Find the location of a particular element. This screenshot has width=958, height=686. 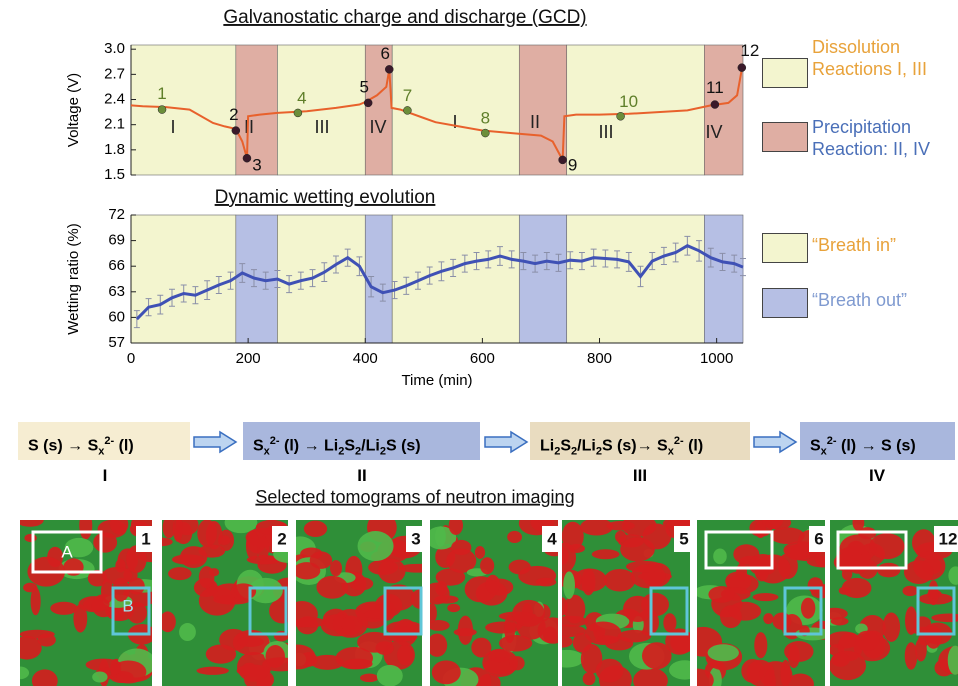

section-title: Selected tomograms of neutron imaging is located at coordinates (414, 497).